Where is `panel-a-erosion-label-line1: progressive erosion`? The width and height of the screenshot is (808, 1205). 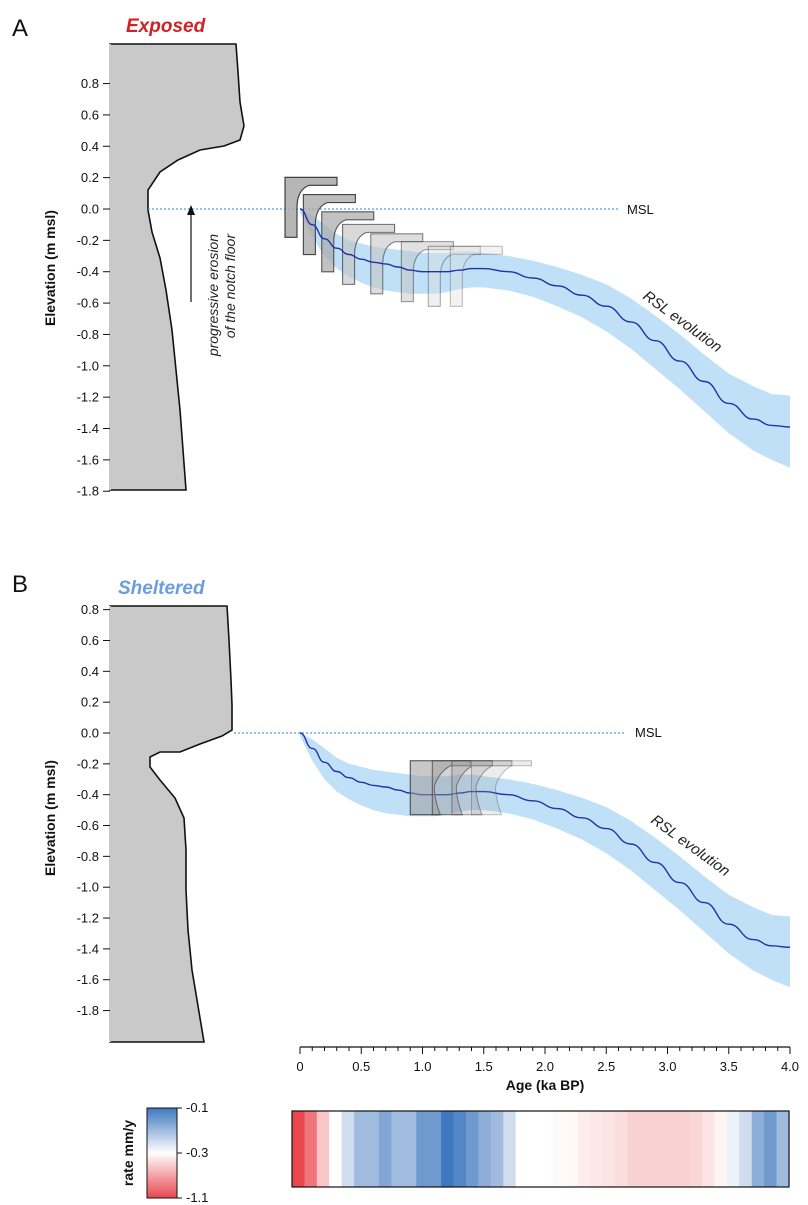
panel-a-erosion-label-line1: progressive erosion is located at coordinates (213, 295).